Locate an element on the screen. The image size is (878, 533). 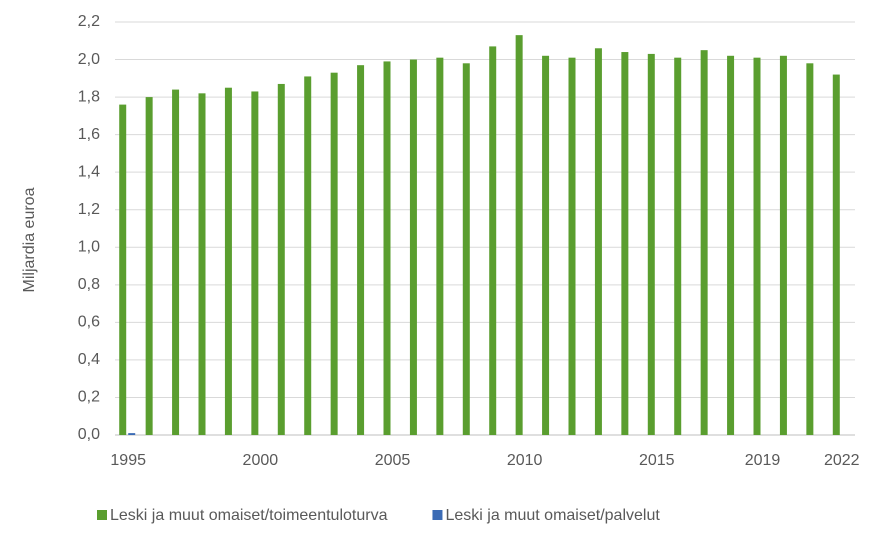
y-tick-label: 1,8 is located at coordinates (89, 96).